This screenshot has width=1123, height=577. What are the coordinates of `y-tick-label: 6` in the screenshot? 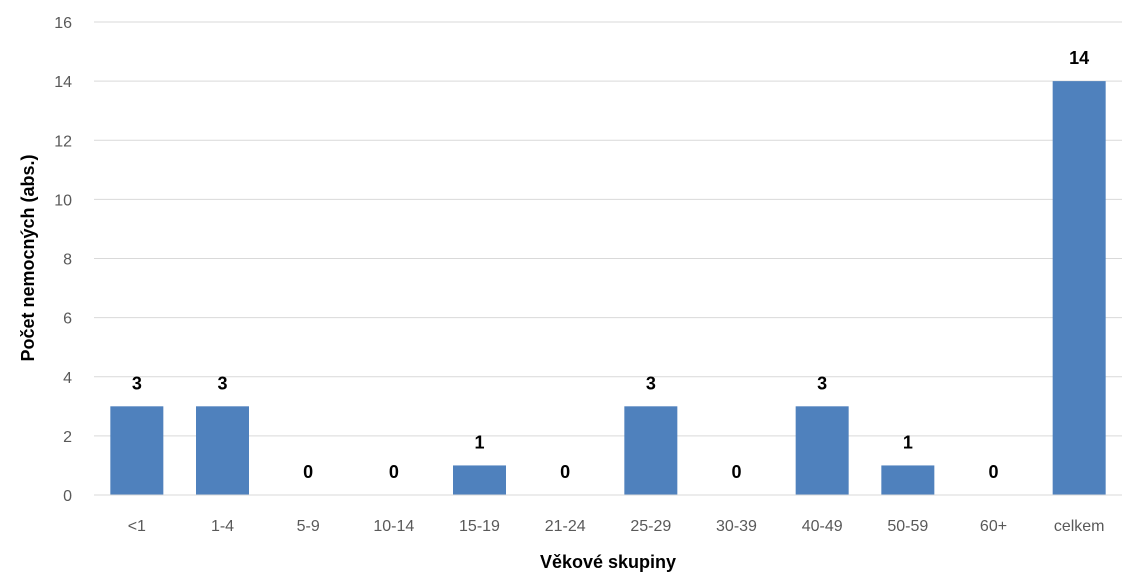 It's located at (67, 319).